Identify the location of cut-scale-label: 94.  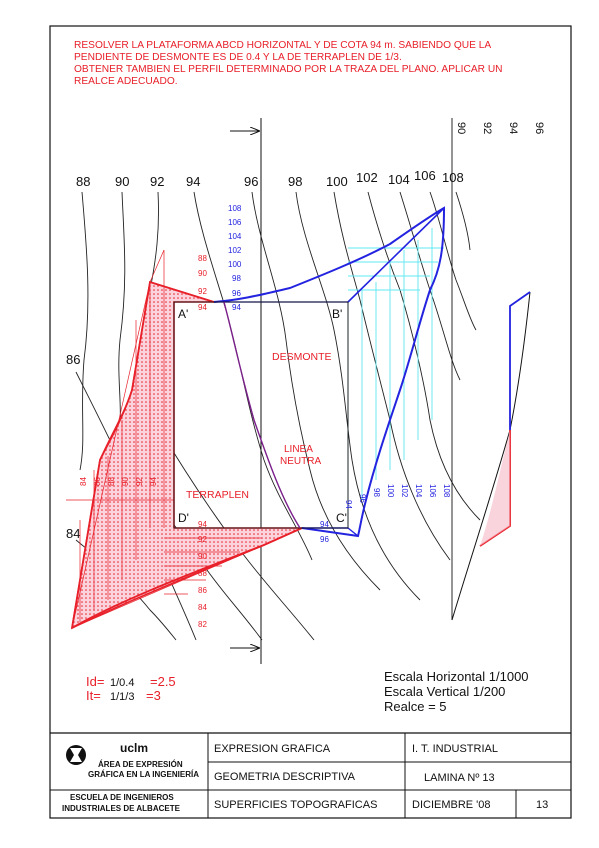
(348, 504).